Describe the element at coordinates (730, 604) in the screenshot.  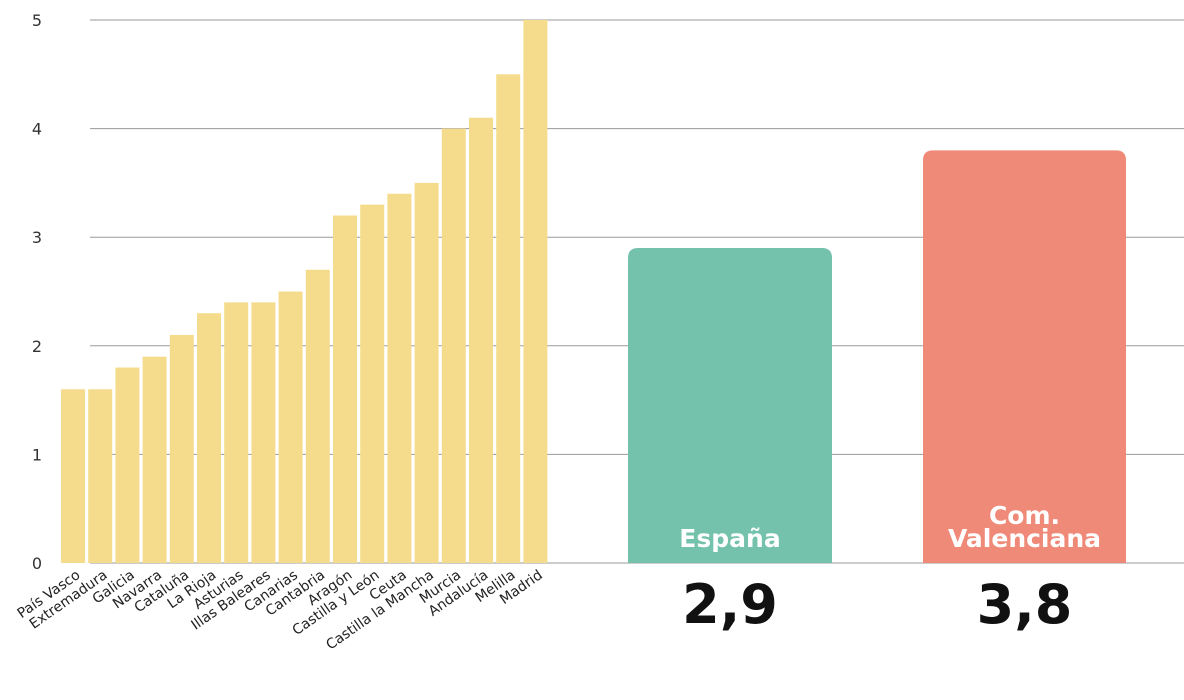
I see `highlight-value: 2,9` at that location.